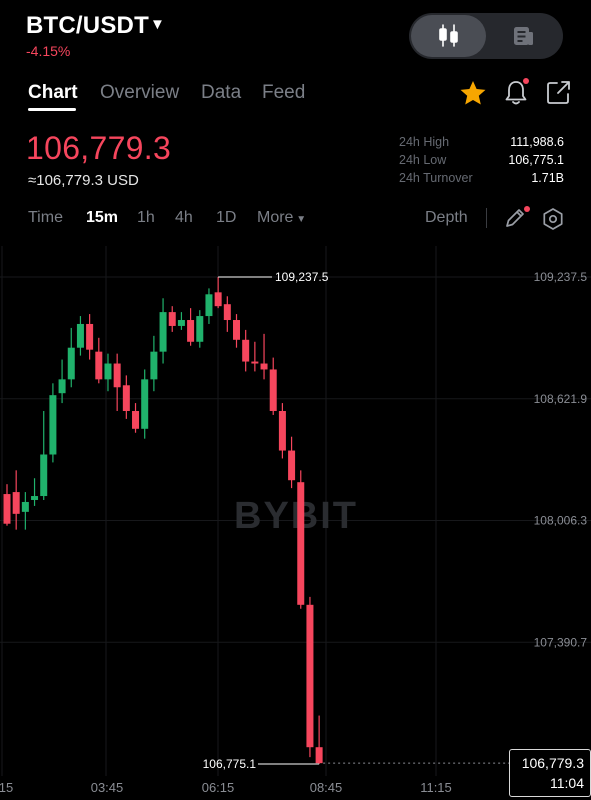 This screenshot has width=591, height=800. I want to click on tab-data: Data, so click(221, 92).